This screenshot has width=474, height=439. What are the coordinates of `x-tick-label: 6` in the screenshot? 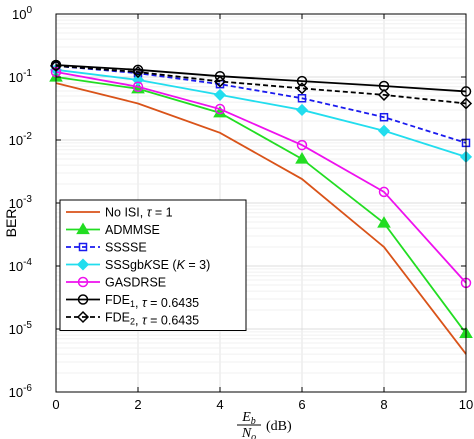 It's located at (301, 404).